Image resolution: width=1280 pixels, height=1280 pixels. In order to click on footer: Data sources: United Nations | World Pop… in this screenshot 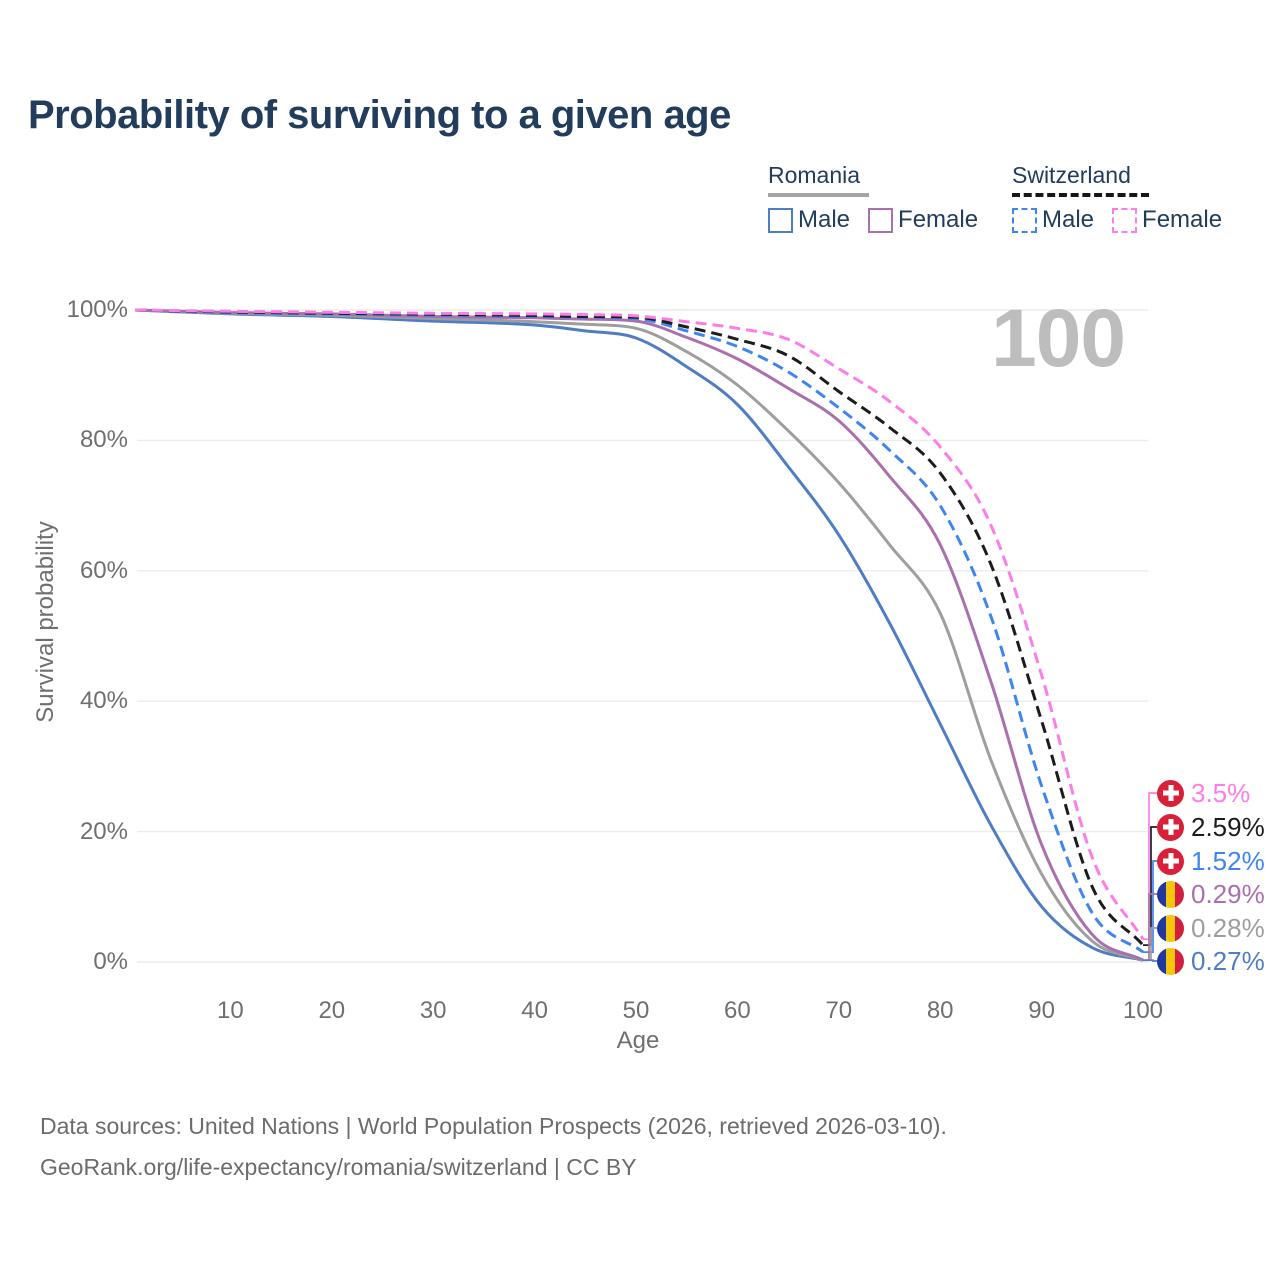, I will do `click(493, 1147)`.